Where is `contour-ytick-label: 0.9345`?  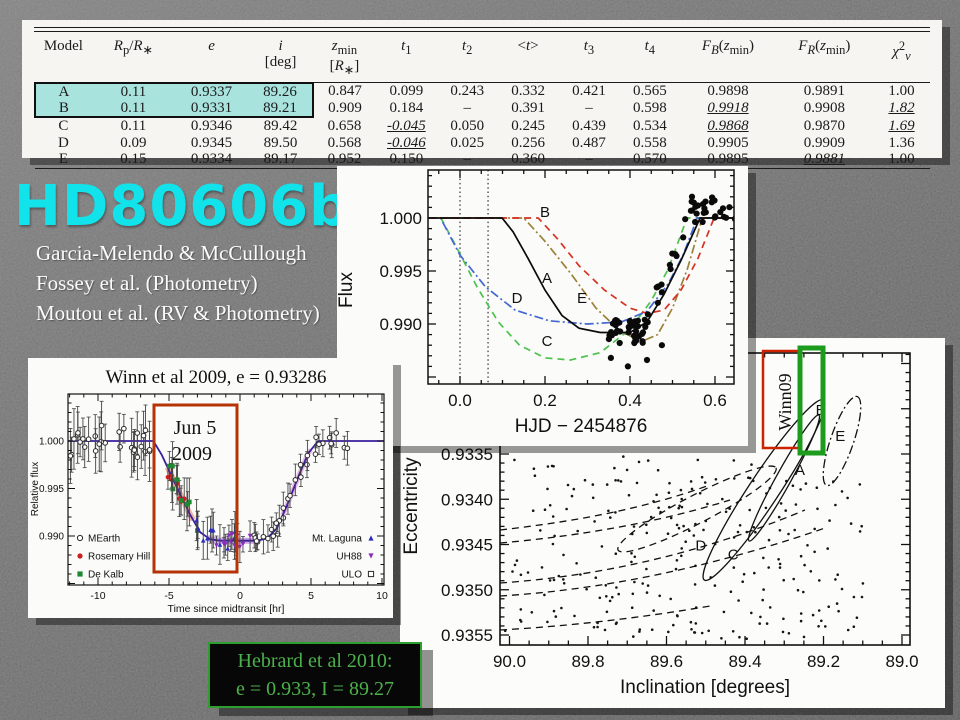 contour-ytick-label: 0.9345 is located at coordinates (467, 545).